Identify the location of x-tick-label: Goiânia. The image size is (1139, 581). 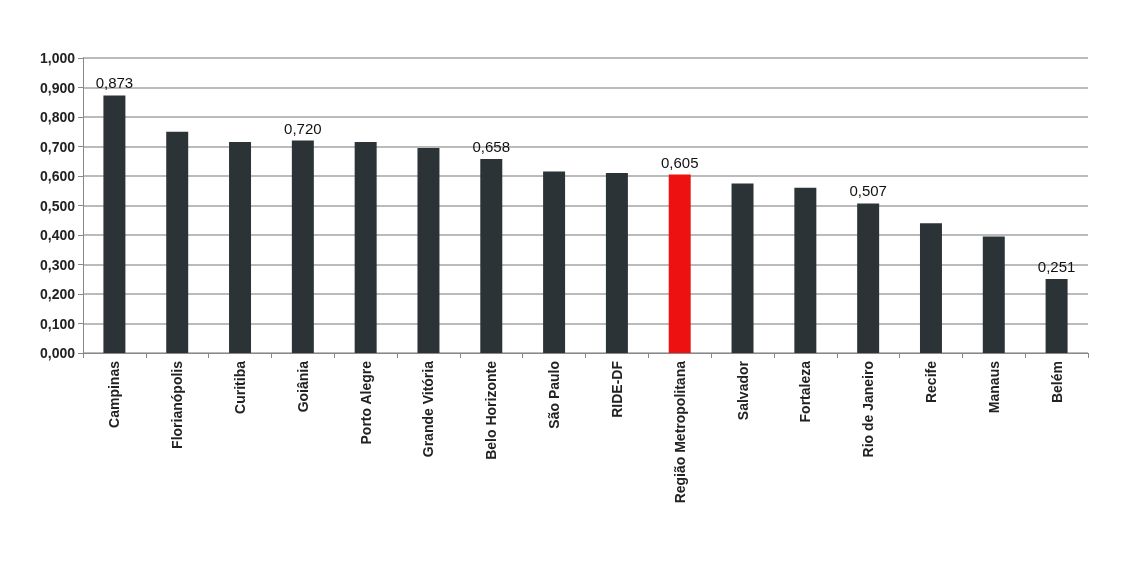
(302, 386).